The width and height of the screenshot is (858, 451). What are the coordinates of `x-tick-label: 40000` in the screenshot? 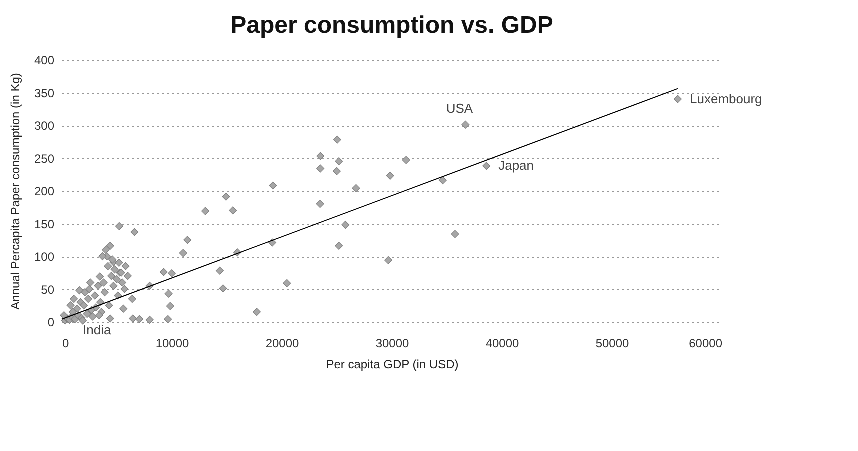 It's located at (503, 343).